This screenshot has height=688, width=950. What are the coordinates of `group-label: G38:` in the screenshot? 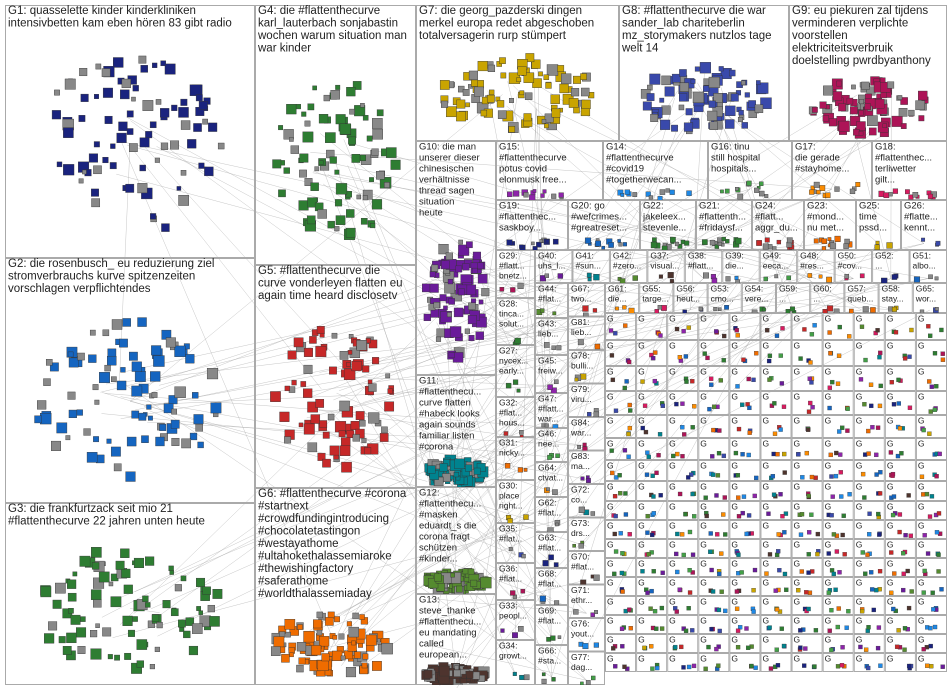 It's located at (697, 255).